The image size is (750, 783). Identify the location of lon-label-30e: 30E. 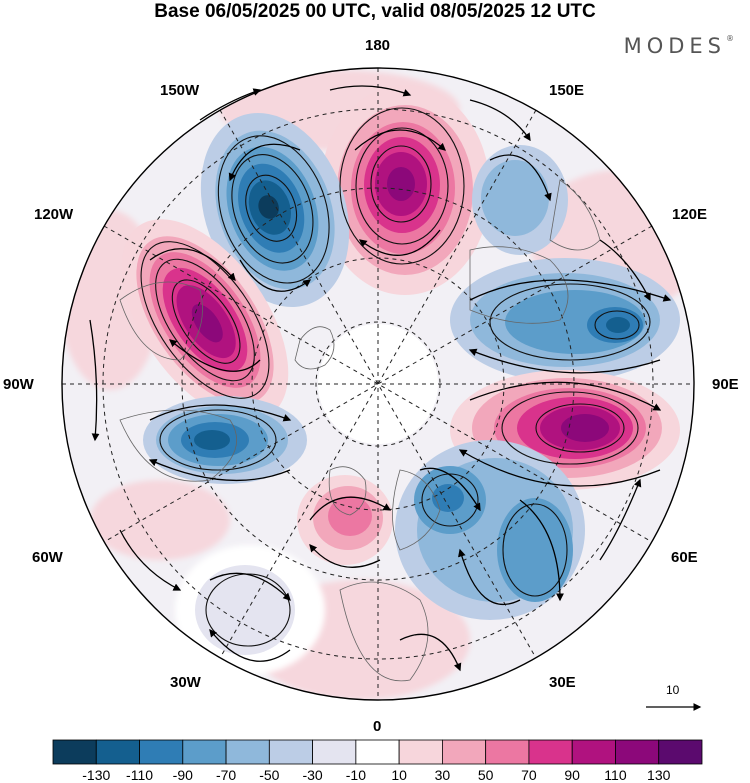
(562, 682).